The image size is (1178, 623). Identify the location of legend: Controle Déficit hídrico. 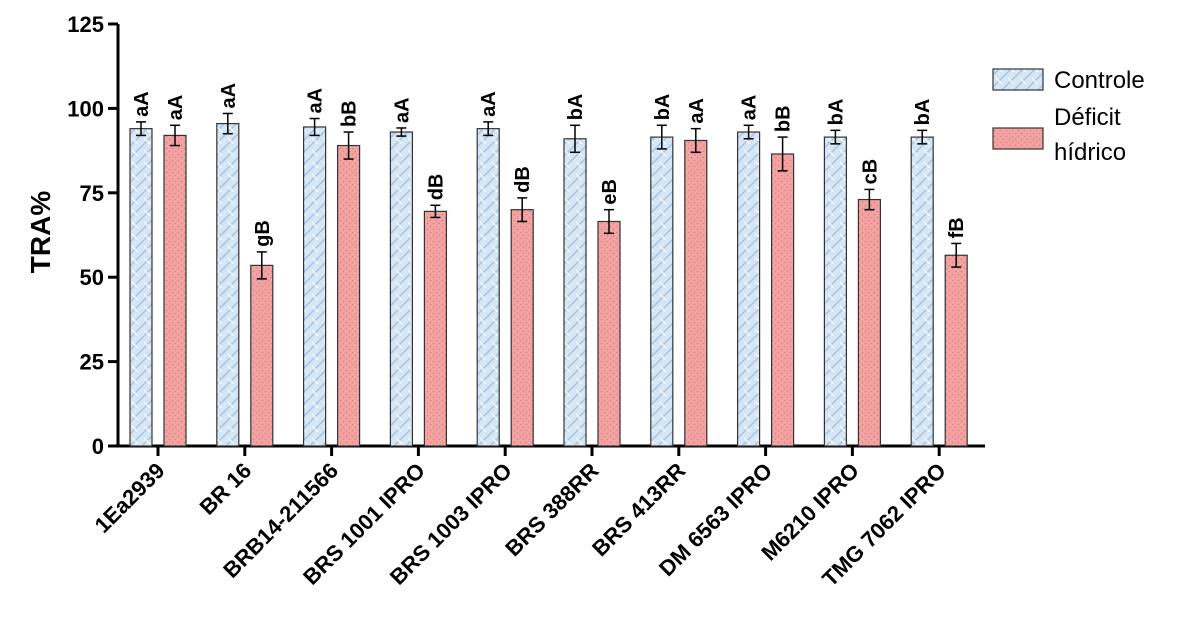
(1068, 116).